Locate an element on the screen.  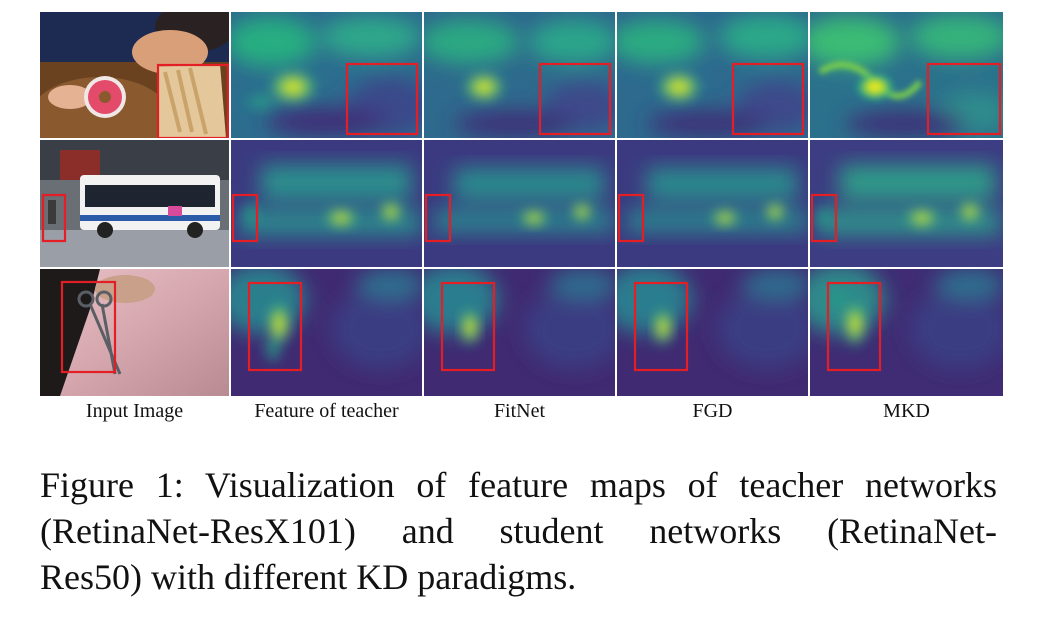
input-image-bus is located at coordinates (134, 203).